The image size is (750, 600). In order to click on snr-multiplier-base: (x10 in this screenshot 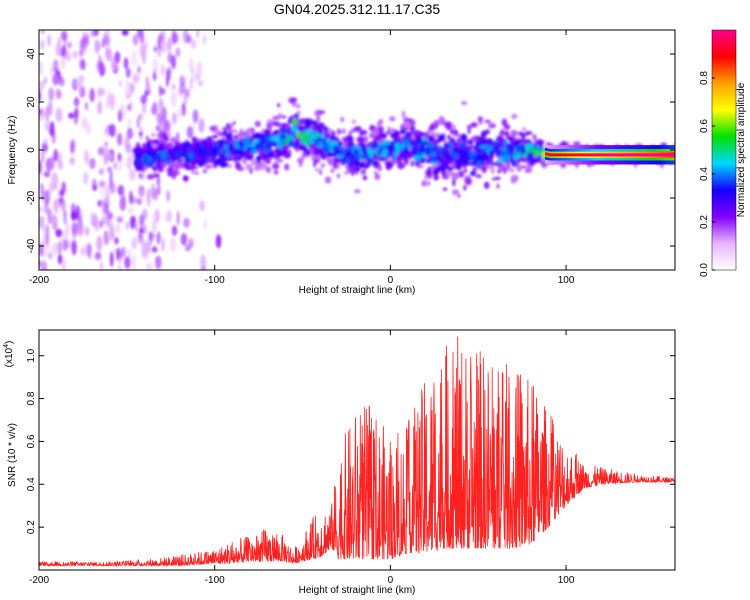, I will do `click(9, 357)`.